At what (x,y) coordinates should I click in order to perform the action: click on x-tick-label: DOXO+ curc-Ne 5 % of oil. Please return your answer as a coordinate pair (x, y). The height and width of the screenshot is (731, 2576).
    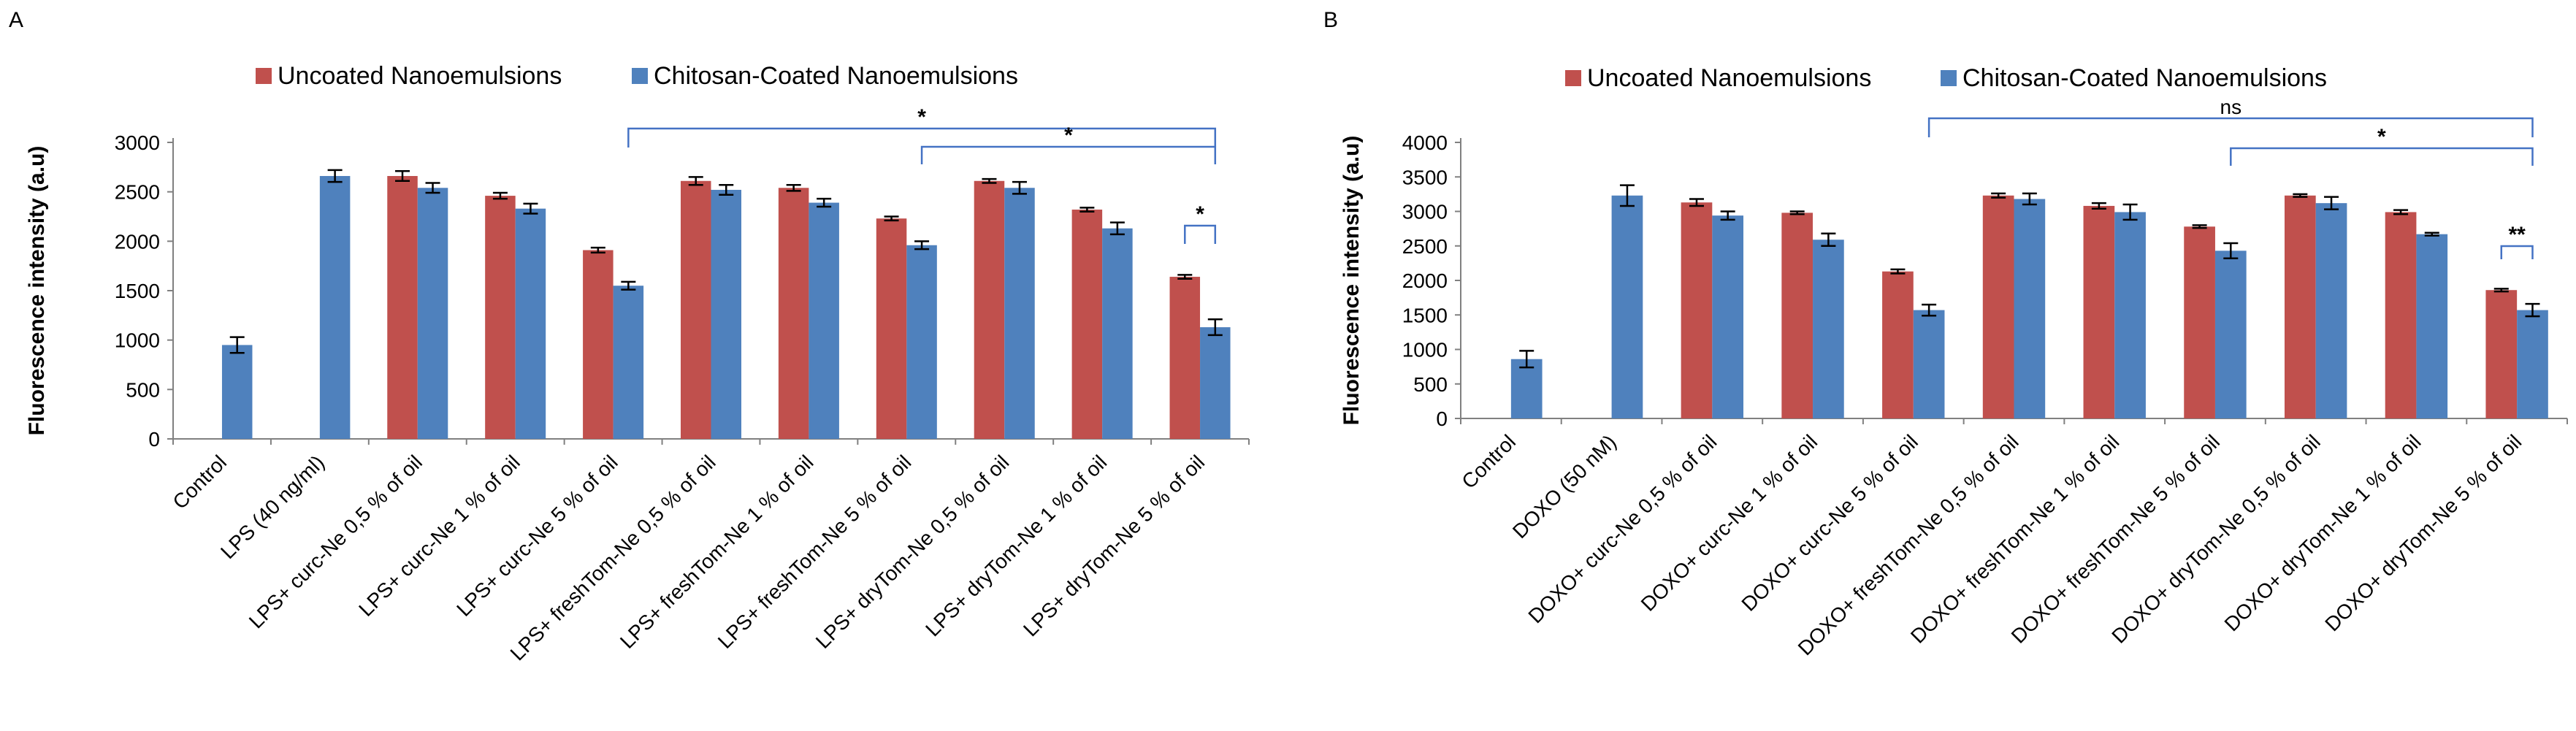
    Looking at the image, I should click on (1829, 523).